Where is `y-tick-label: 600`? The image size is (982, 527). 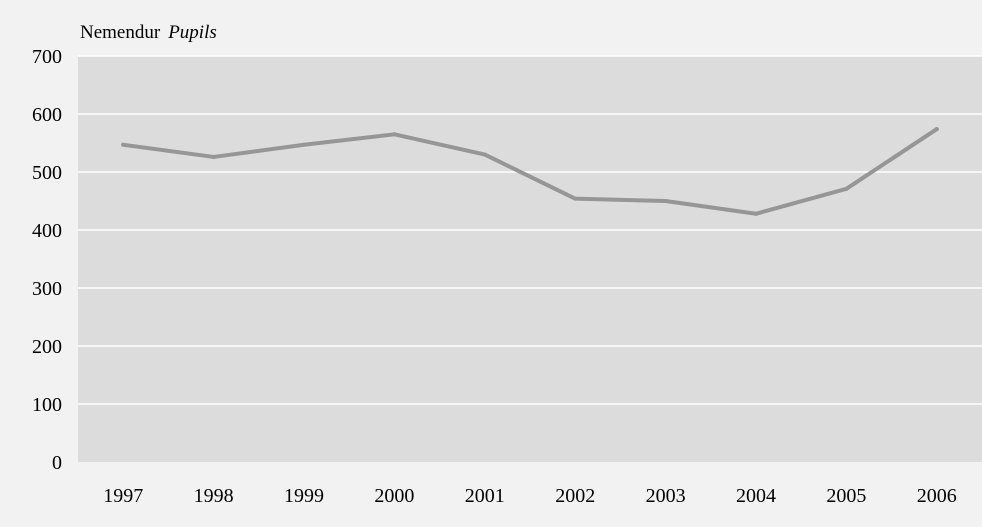 y-tick-label: 600 is located at coordinates (47, 115).